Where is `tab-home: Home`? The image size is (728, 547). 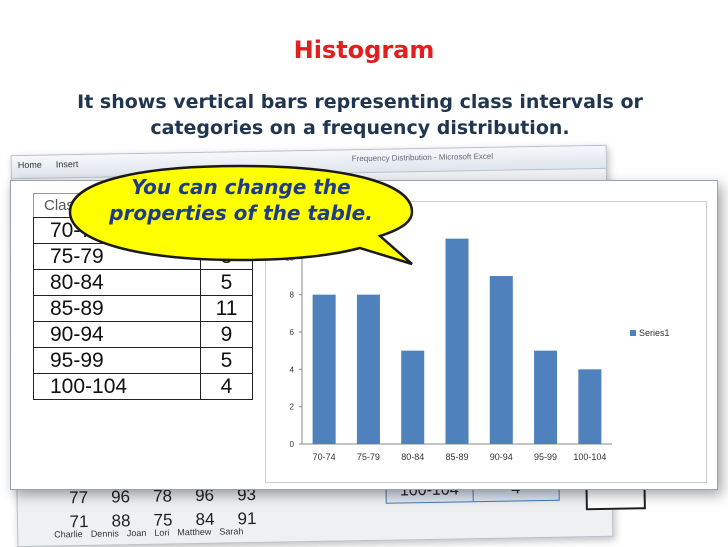 tab-home: Home is located at coordinates (29, 165).